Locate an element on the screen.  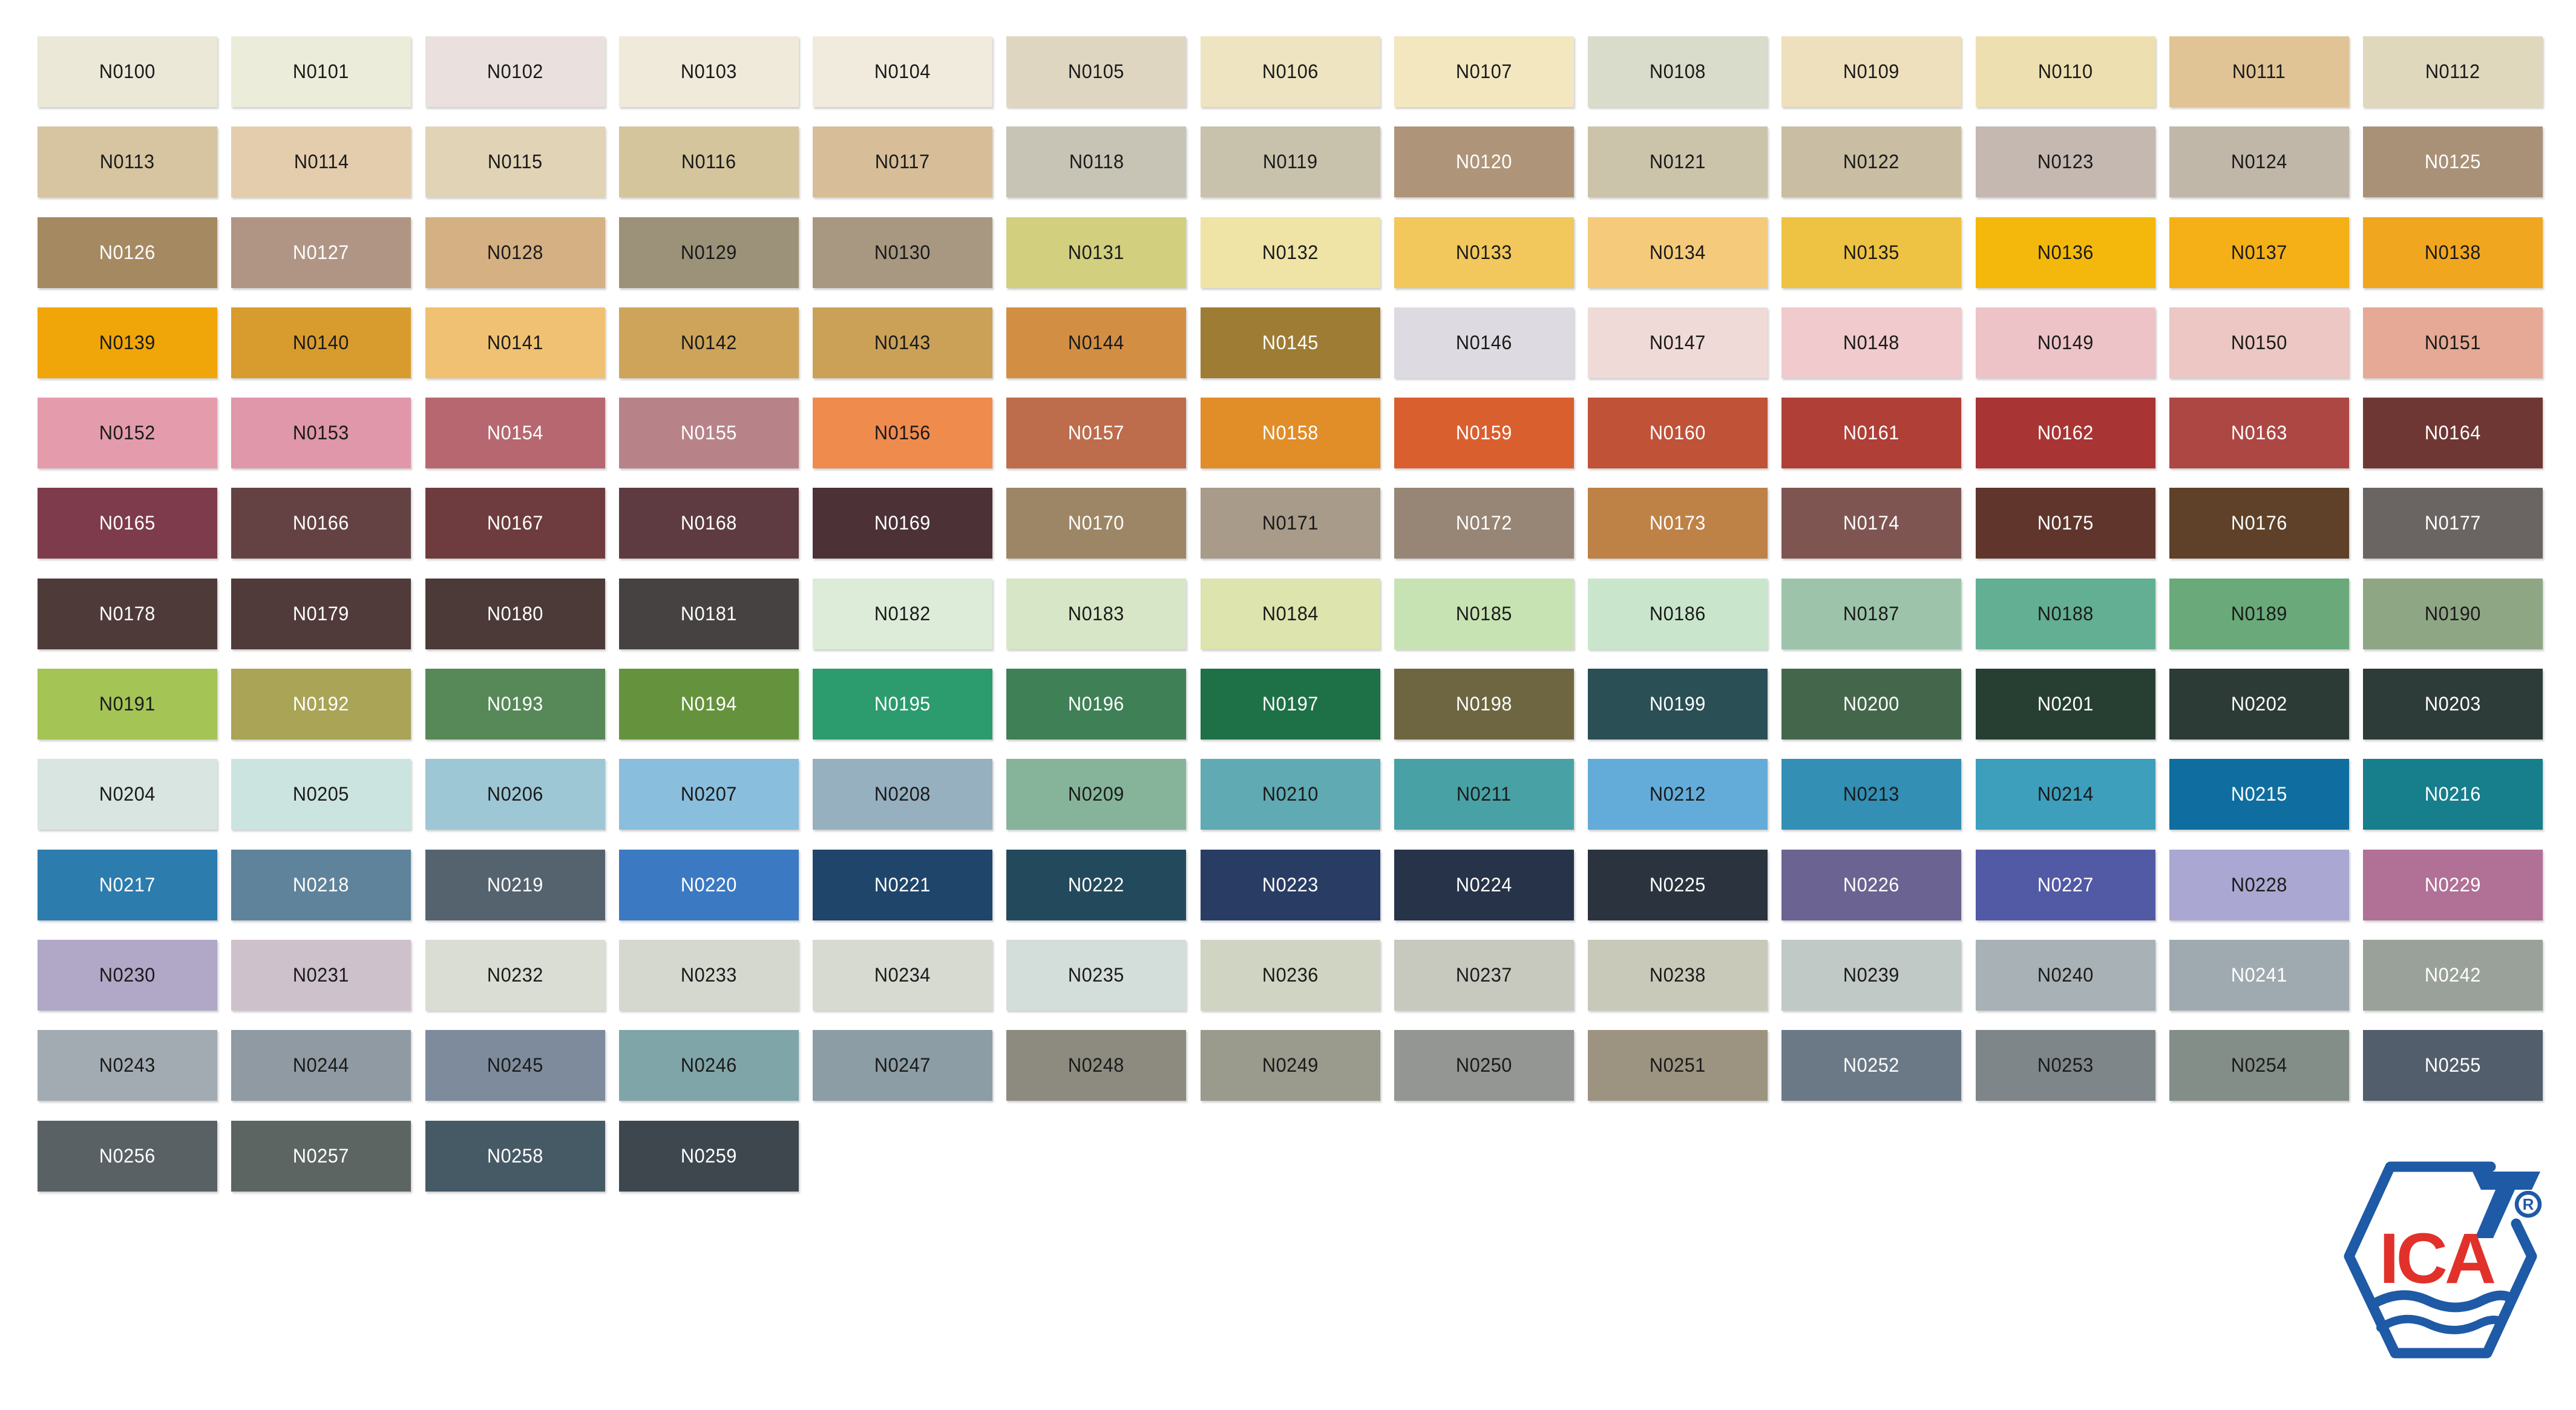
swatch-code-label: N0135 is located at coordinates (1871, 252).